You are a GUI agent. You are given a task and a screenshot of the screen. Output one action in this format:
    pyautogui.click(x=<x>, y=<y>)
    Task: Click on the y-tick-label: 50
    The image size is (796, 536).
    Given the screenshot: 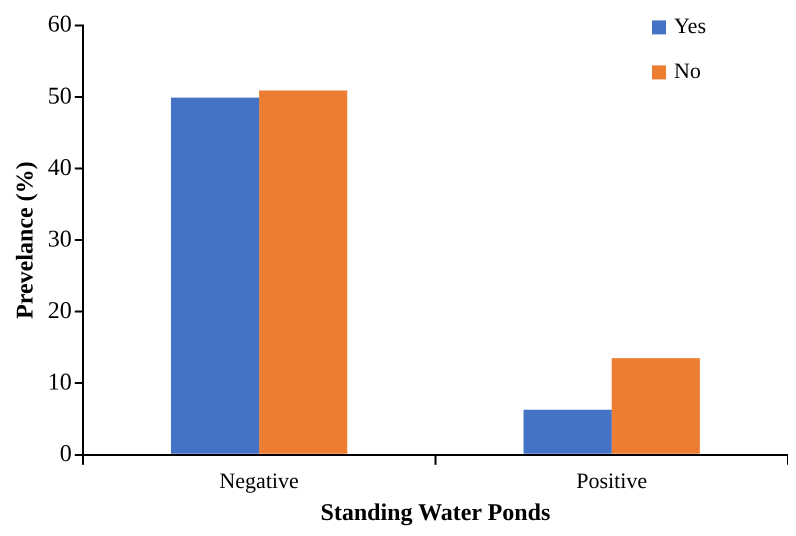 What is the action you would take?
    pyautogui.click(x=60, y=96)
    